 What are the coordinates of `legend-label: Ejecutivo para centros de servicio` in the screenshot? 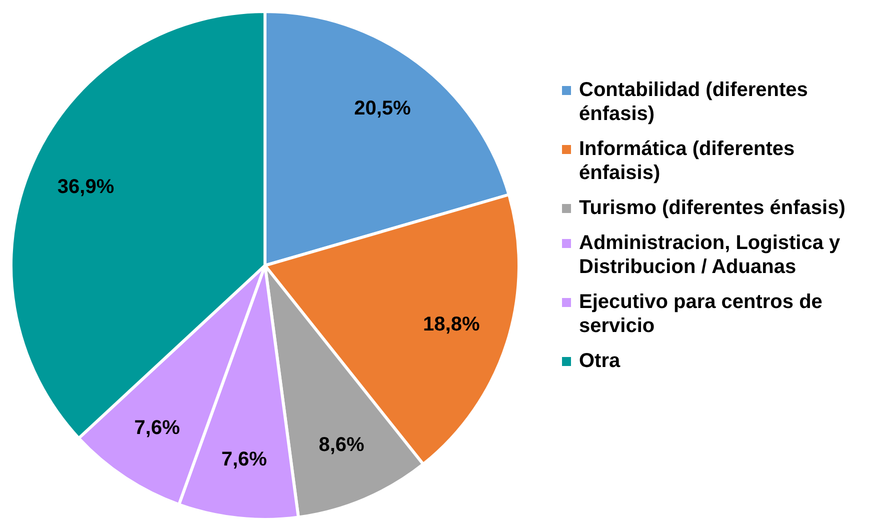 It's located at (701, 314).